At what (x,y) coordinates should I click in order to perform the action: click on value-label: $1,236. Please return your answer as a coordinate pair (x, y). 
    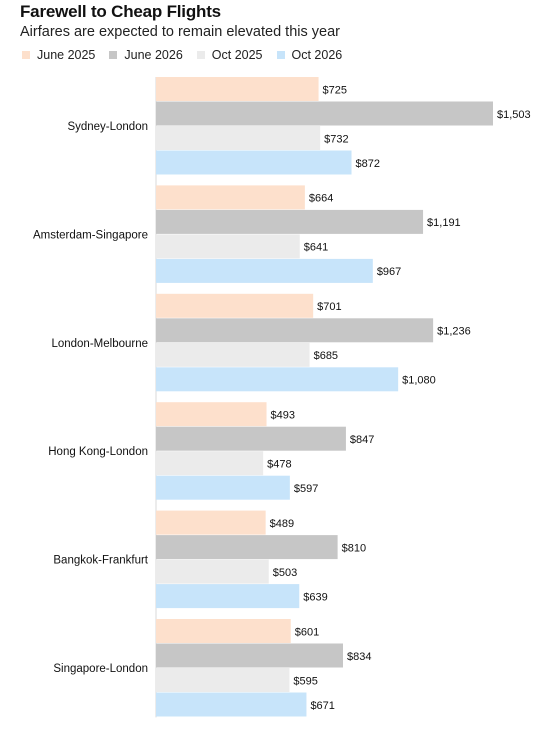
    Looking at the image, I should click on (454, 332).